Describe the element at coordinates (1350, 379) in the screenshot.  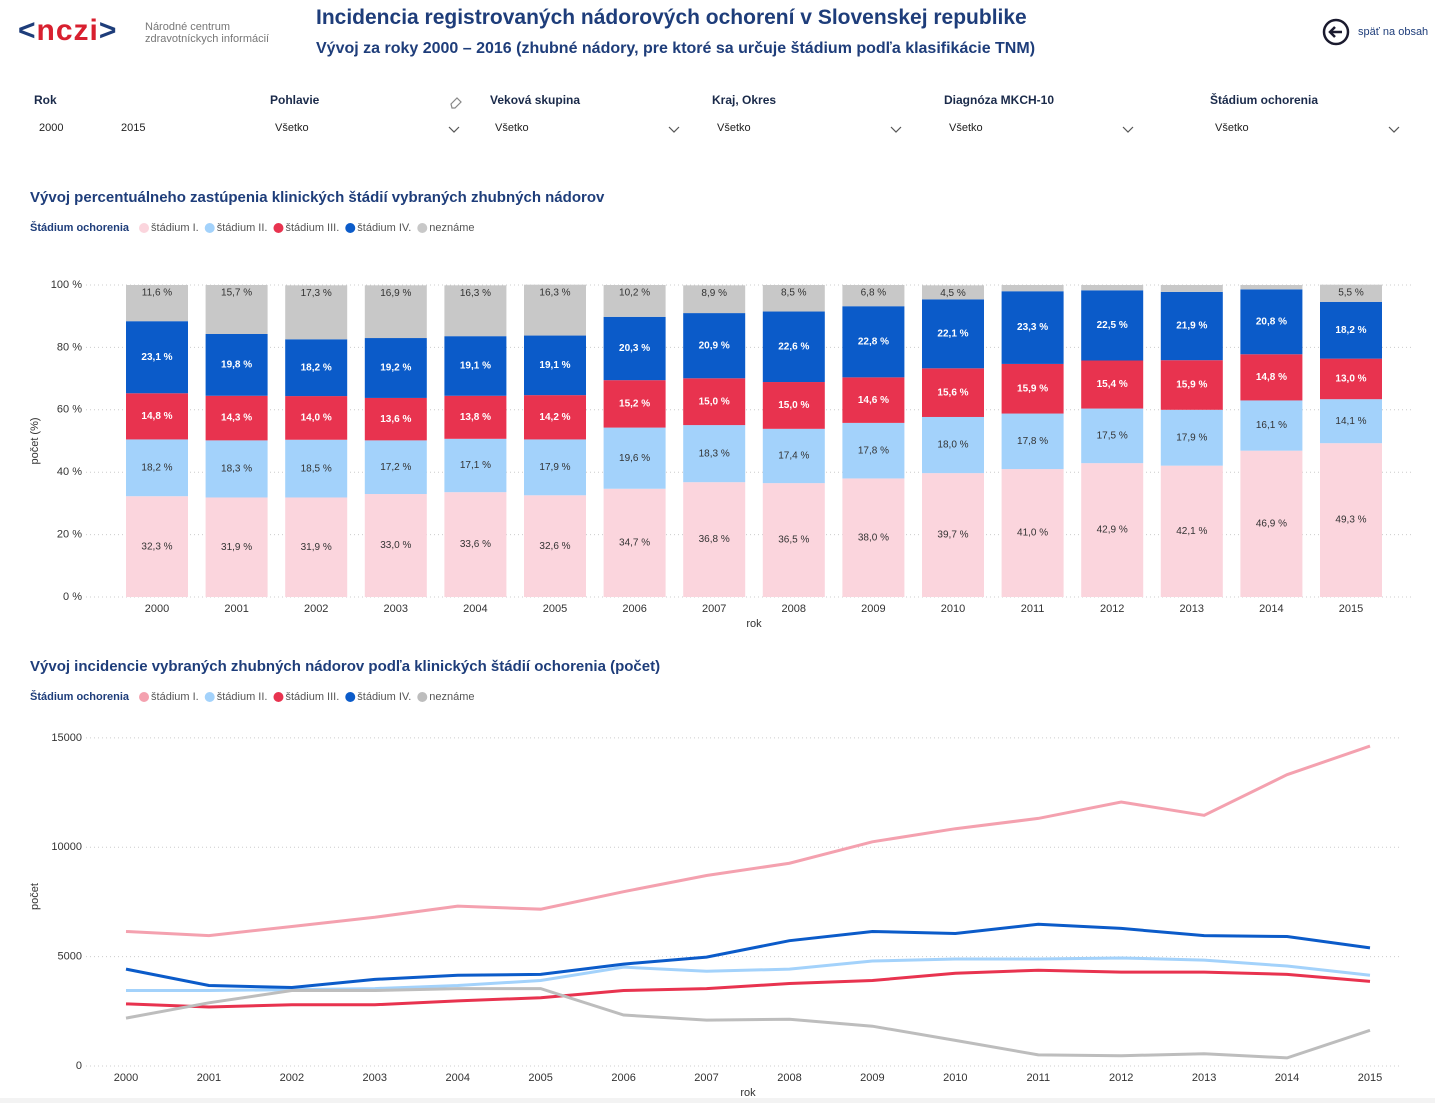
I see `data-label: 13,0 %` at that location.